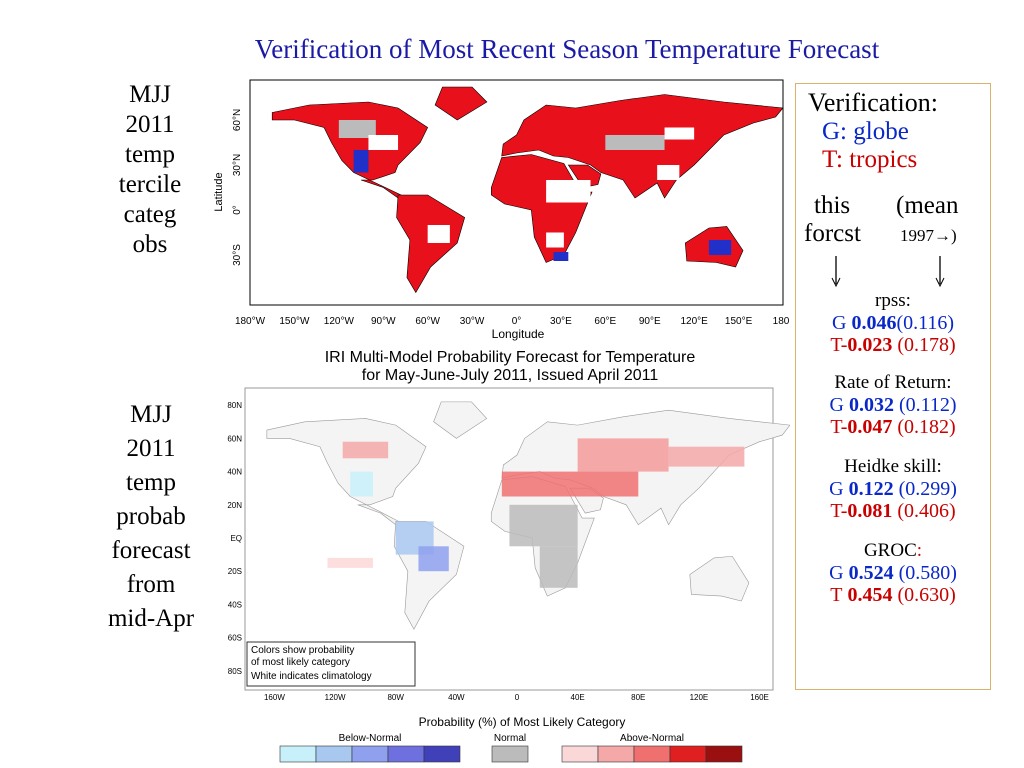 The image size is (1024, 768). What do you see at coordinates (759, 697) in the screenshot?
I see `lon-tick-label: 160E` at bounding box center [759, 697].